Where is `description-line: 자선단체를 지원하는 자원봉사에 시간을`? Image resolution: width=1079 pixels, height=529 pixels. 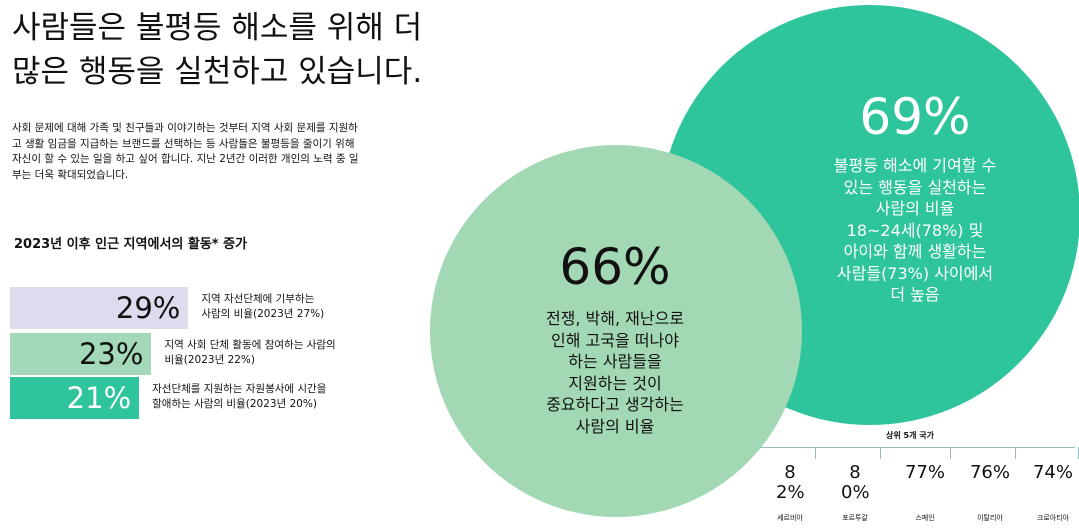
description-line: 자선단체를 지원하는 자원봉사에 시간을 is located at coordinates (239, 389).